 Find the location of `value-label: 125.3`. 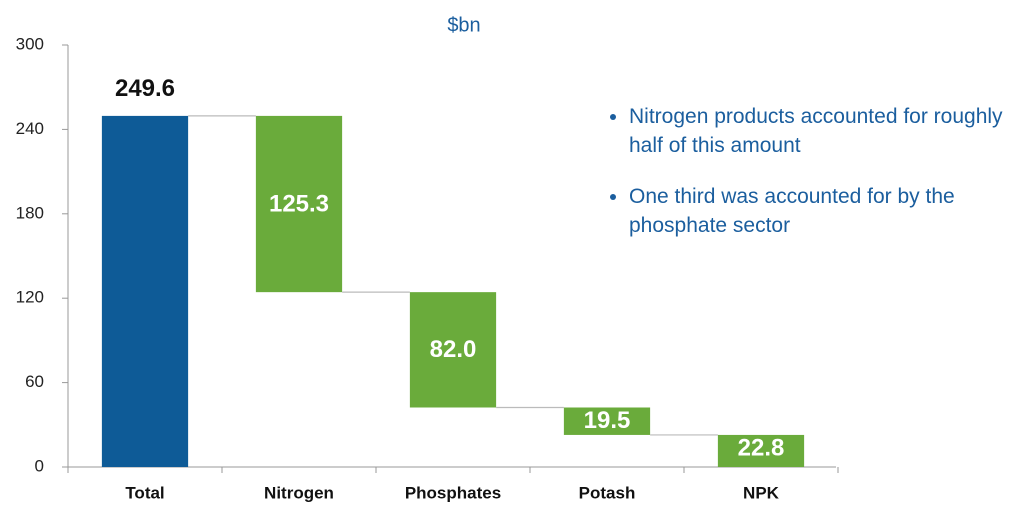

value-label: 125.3 is located at coordinates (299, 203).